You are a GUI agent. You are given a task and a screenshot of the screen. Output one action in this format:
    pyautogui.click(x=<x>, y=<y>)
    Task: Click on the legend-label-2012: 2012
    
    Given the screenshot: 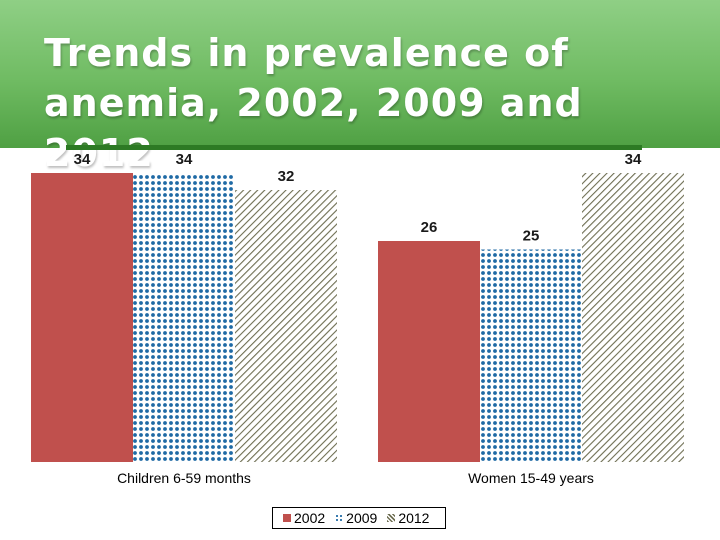 What is the action you would take?
    pyautogui.click(x=414, y=518)
    